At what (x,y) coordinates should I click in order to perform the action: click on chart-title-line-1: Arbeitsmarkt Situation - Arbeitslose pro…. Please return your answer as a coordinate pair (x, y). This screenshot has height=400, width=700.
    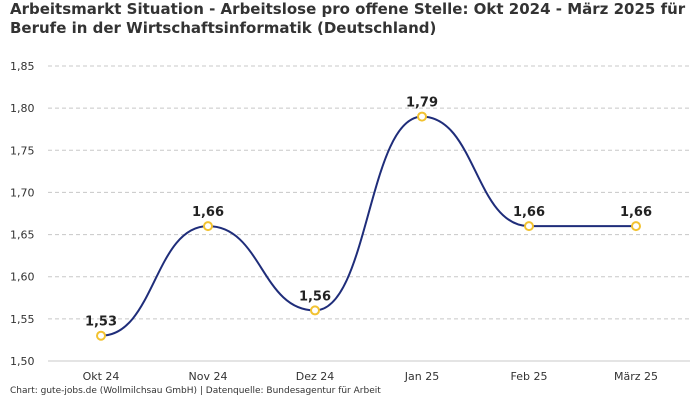
    Looking at the image, I should click on (348, 9).